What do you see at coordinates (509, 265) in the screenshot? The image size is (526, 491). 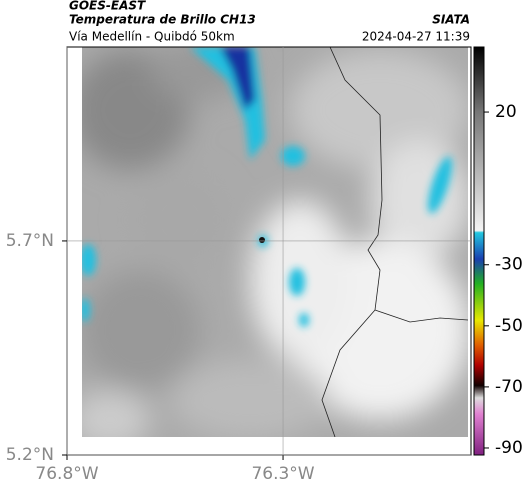 I see `colorbar-tick-label: -30` at bounding box center [509, 265].